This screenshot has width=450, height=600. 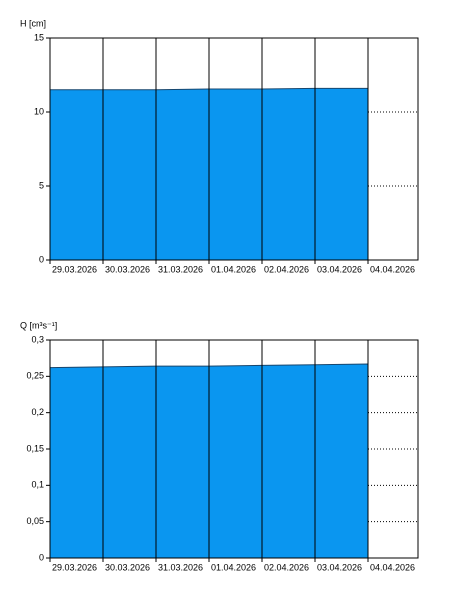 I want to click on y-tick-label: 0,1, so click(x=37, y=485).